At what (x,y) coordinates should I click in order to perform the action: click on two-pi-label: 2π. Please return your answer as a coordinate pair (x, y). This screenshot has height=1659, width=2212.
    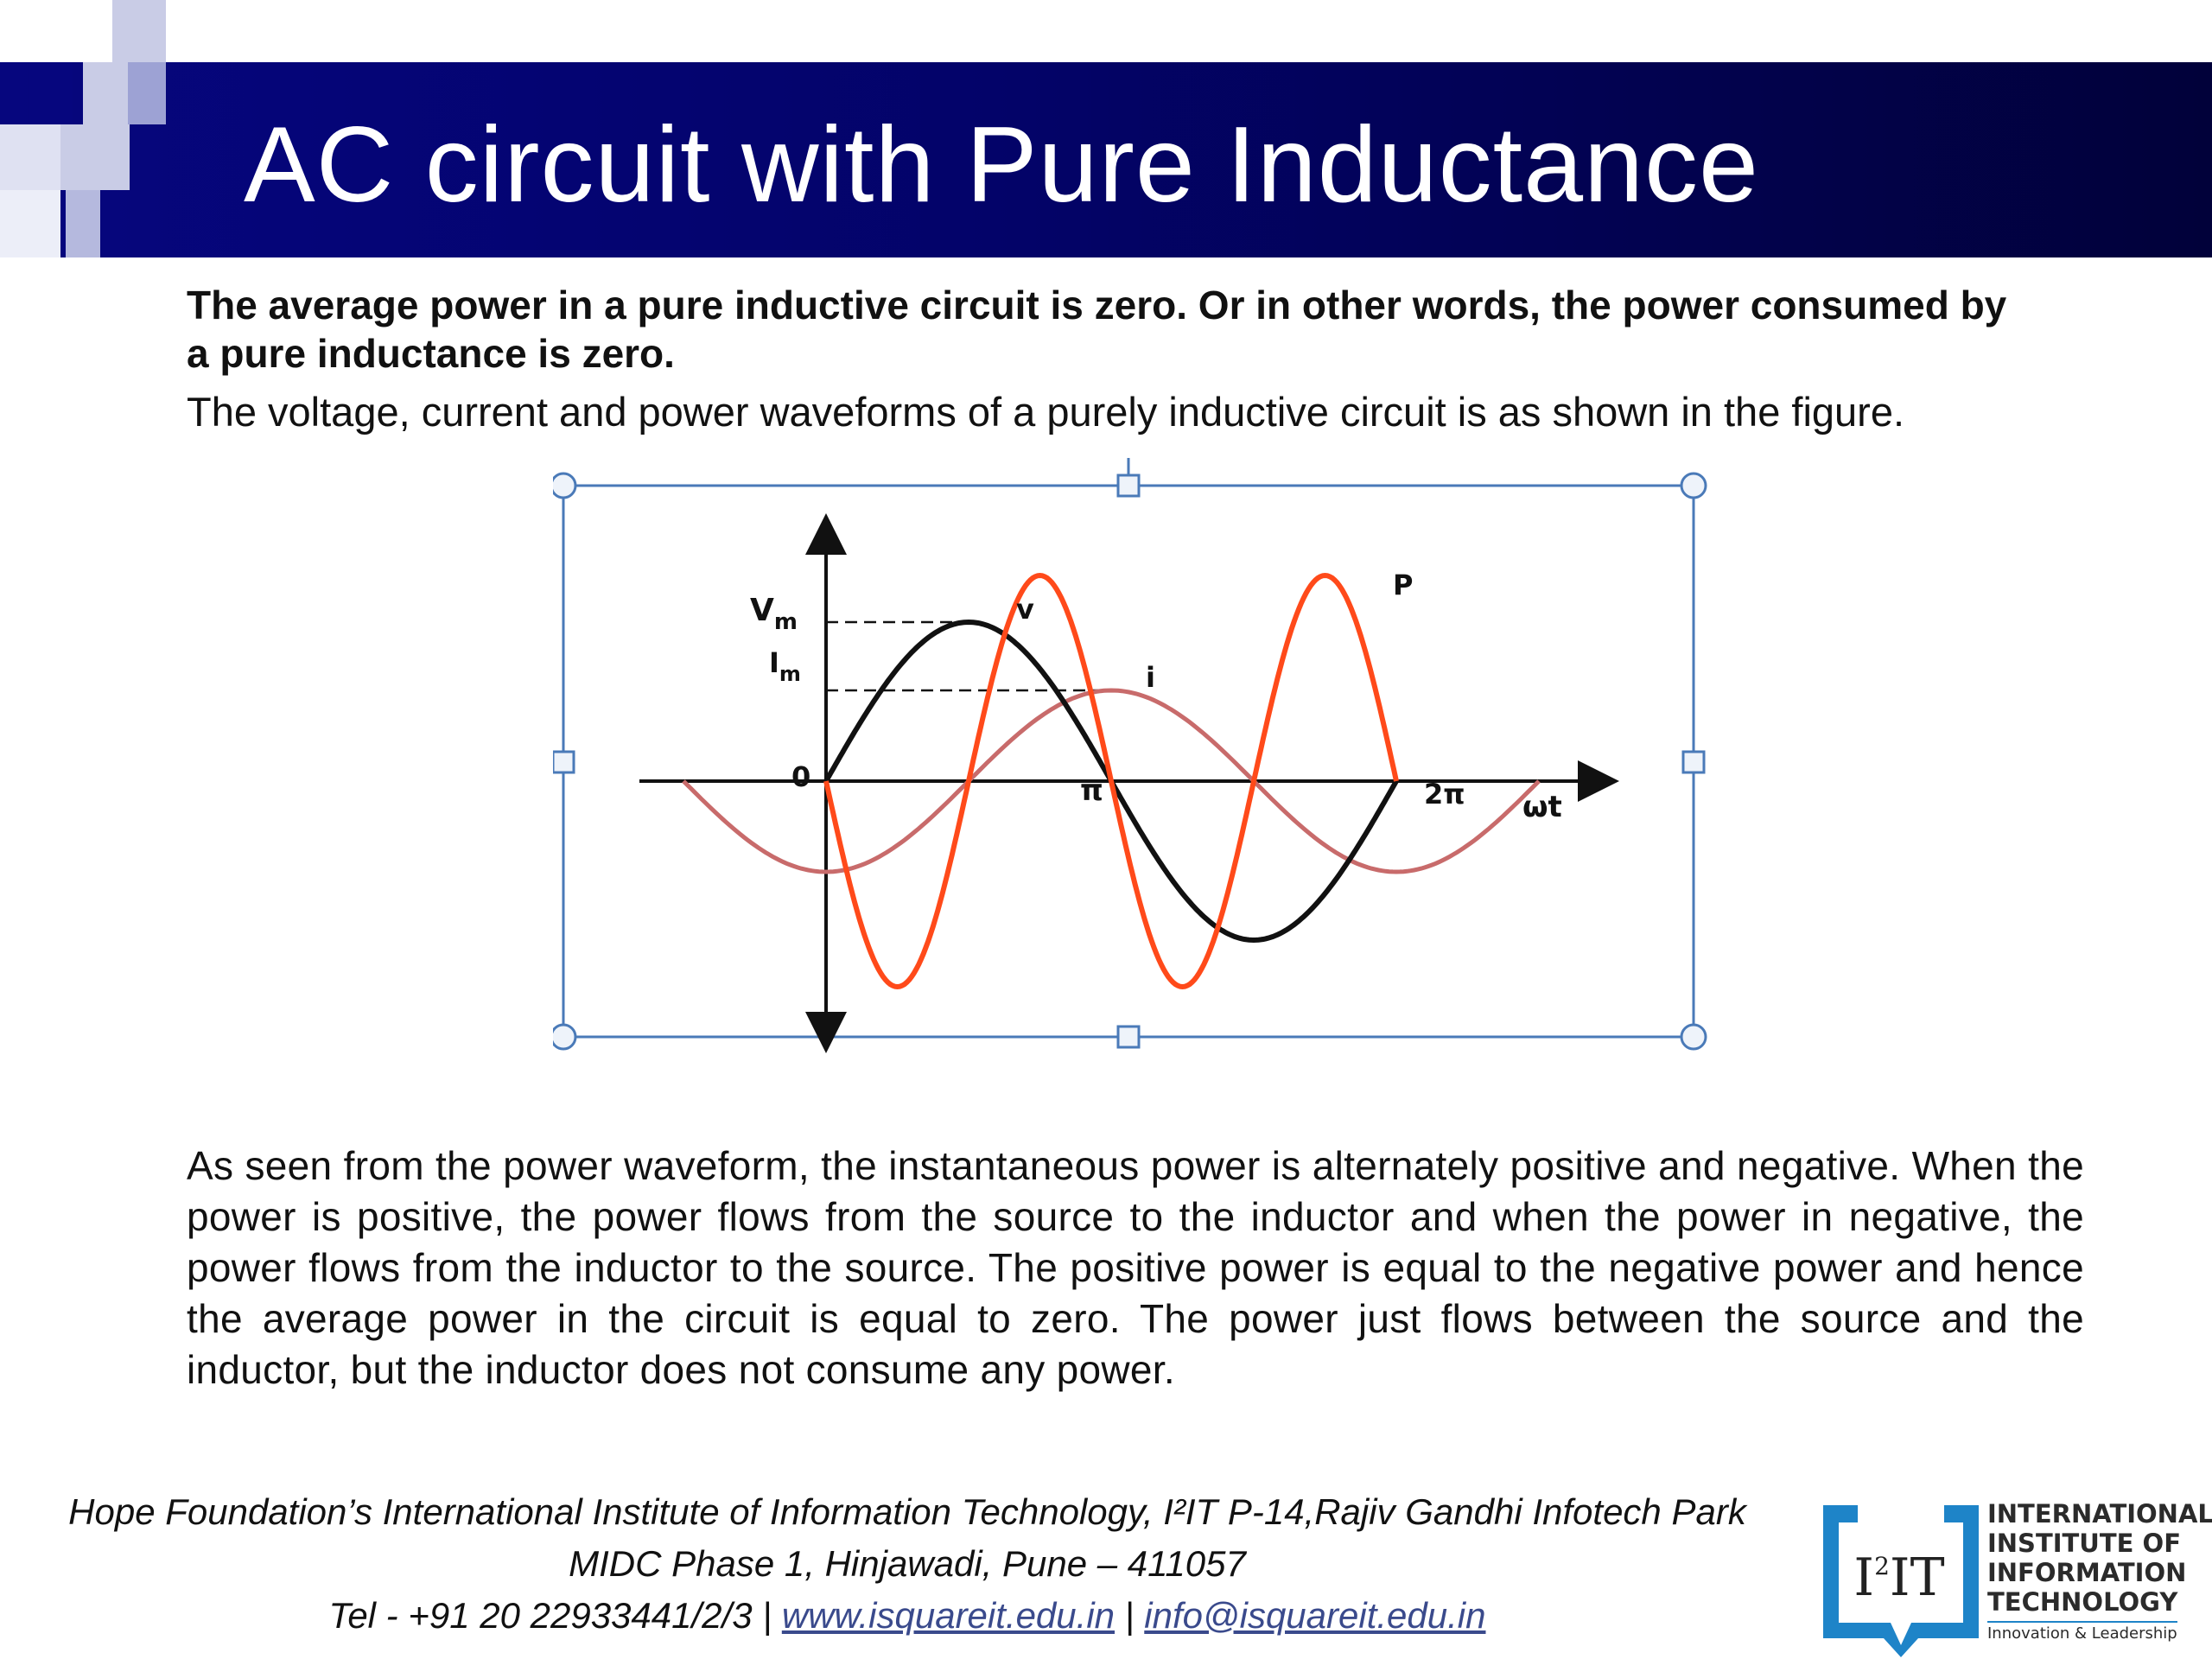
    Looking at the image, I should click on (1444, 794).